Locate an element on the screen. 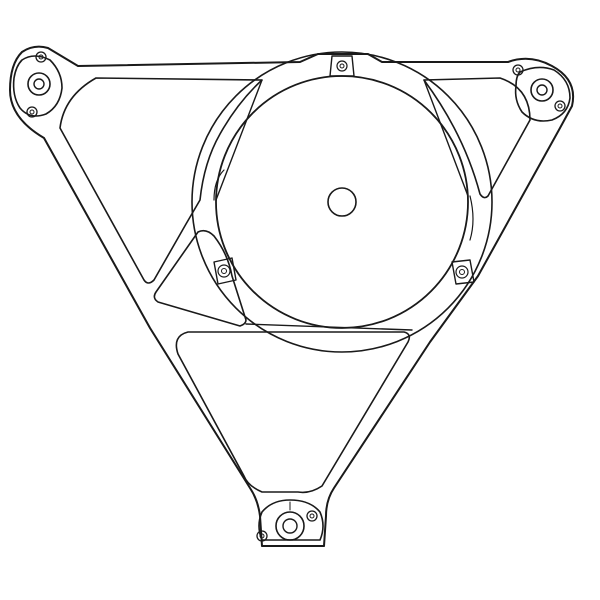  mount-boss-top-left is located at coordinates (37, 84).